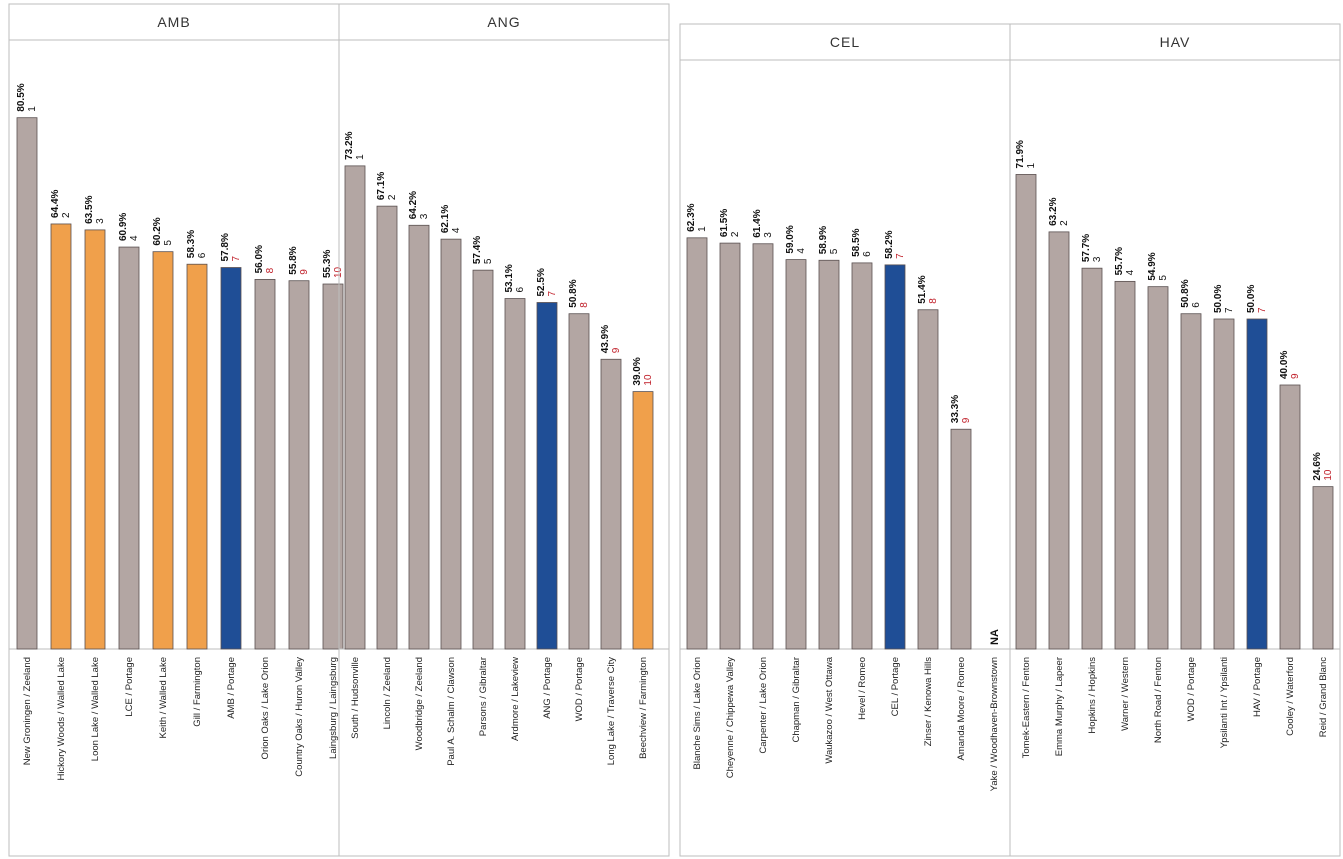  What do you see at coordinates (1125, 694) in the screenshot?
I see `category-label-hav-4: Warner / Western` at bounding box center [1125, 694].